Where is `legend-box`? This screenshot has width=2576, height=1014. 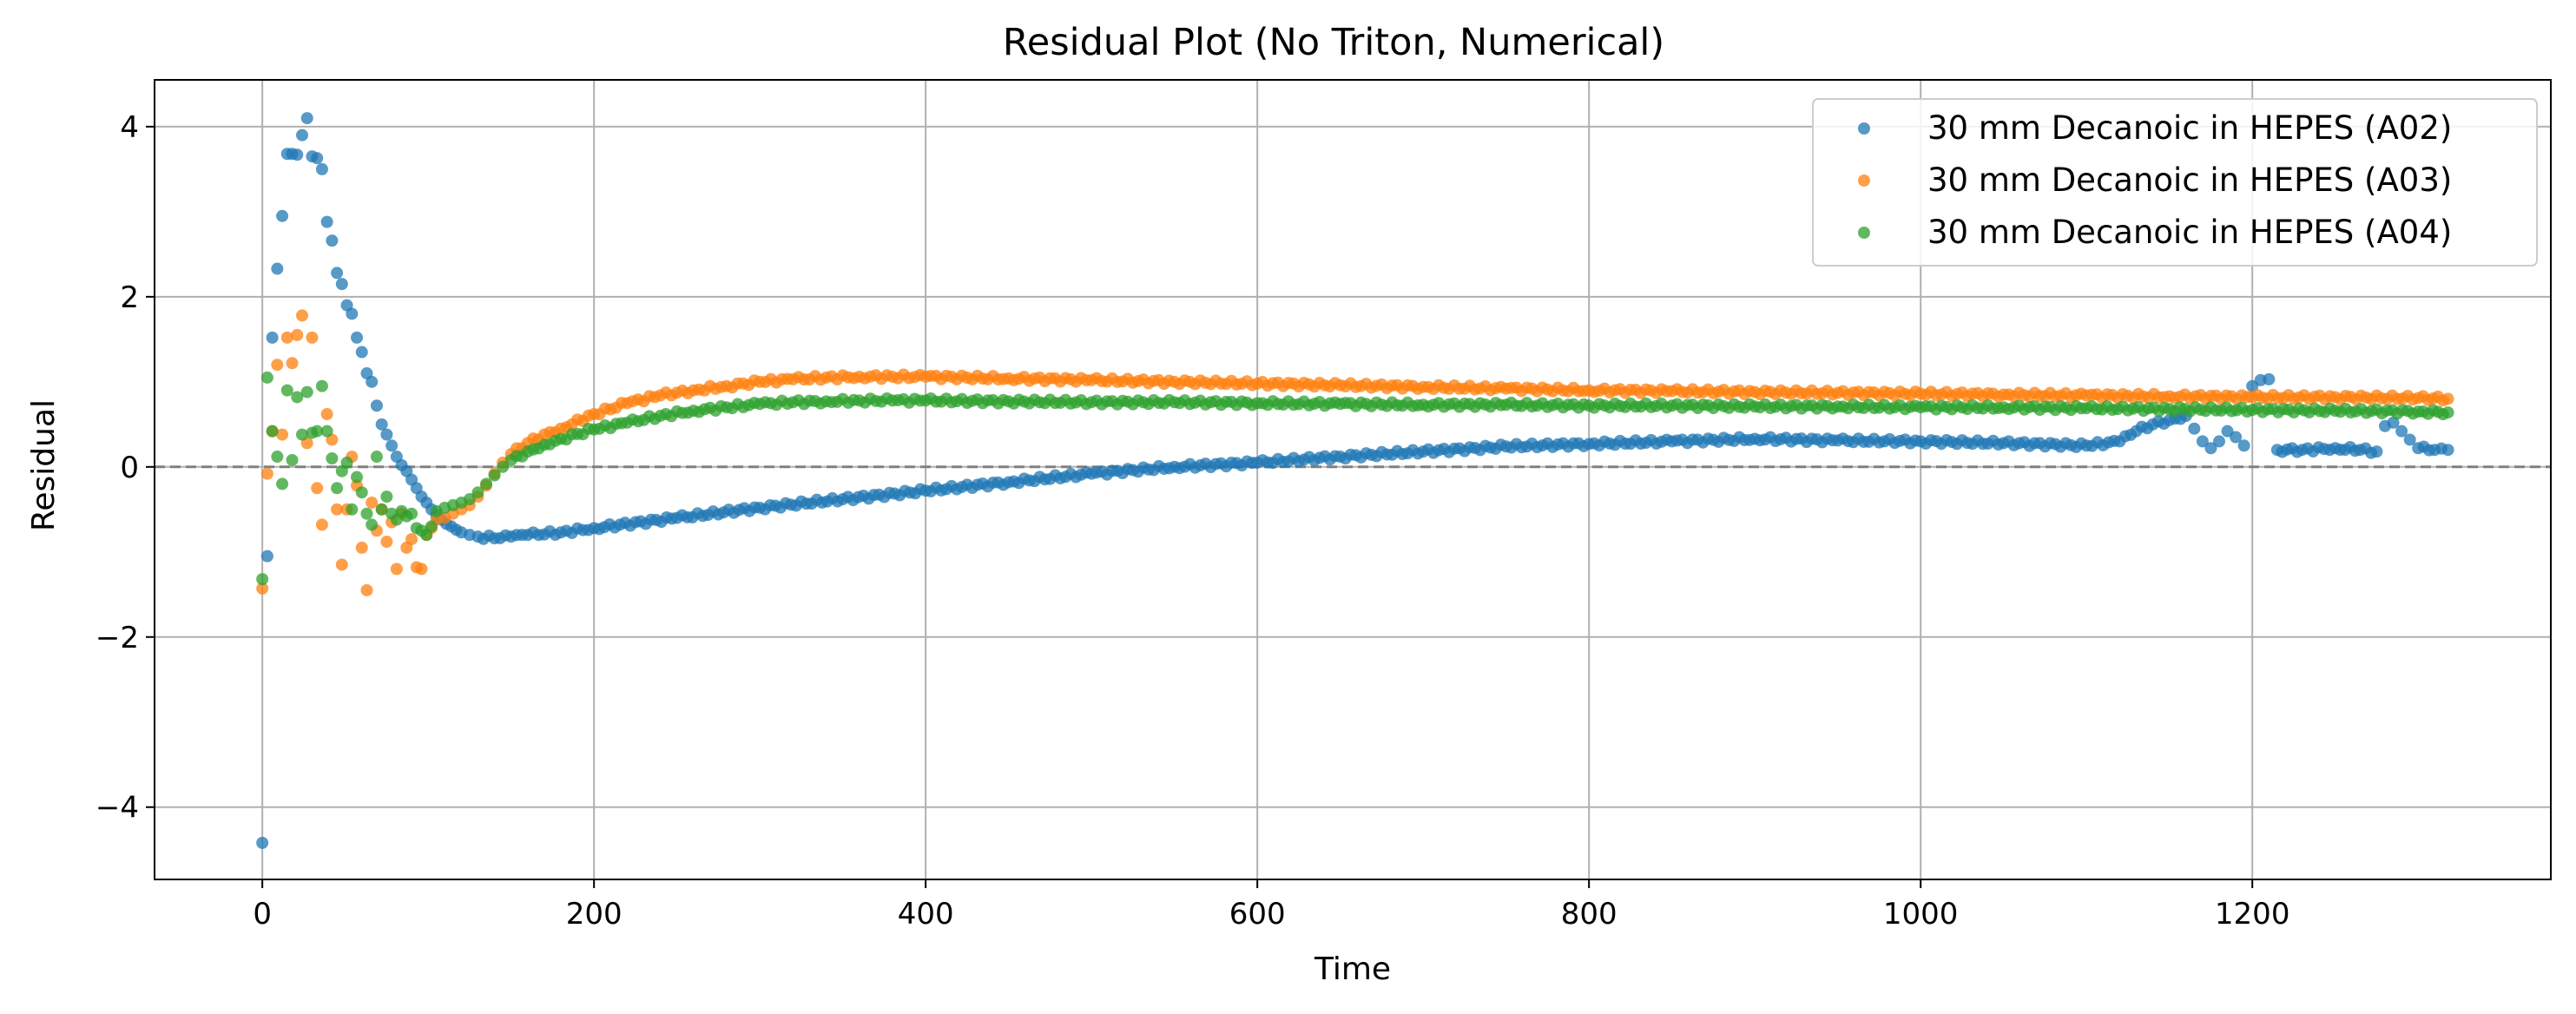
legend-box is located at coordinates (2175, 183).